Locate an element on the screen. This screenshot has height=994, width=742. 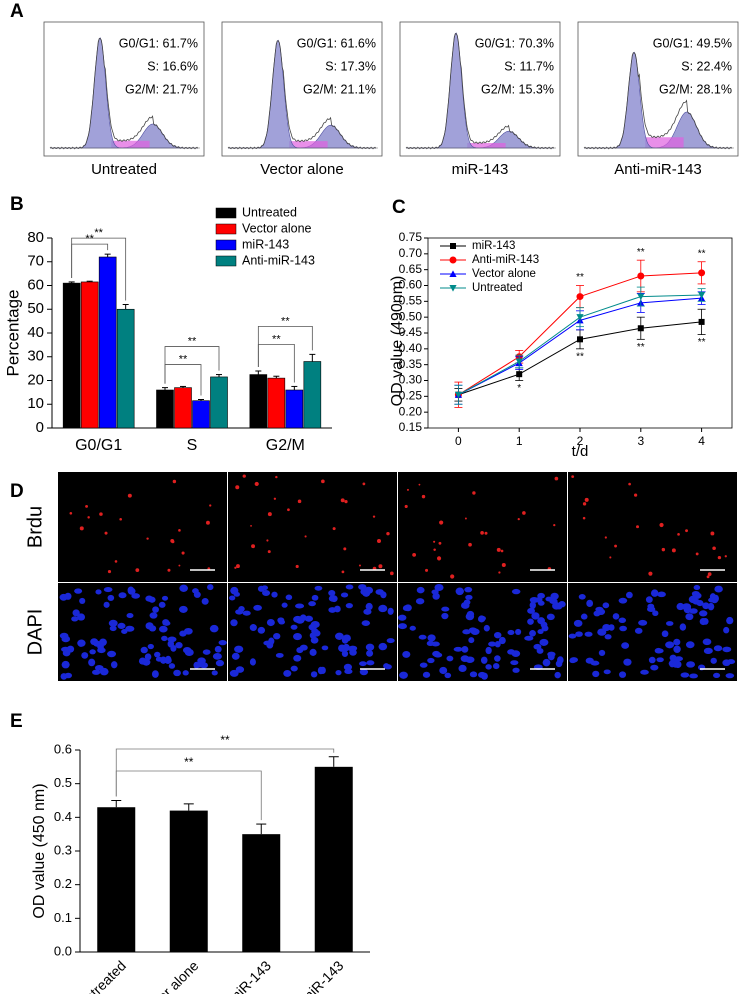
phase-stat: G2/M: 21.7% is located at coordinates (161, 89).